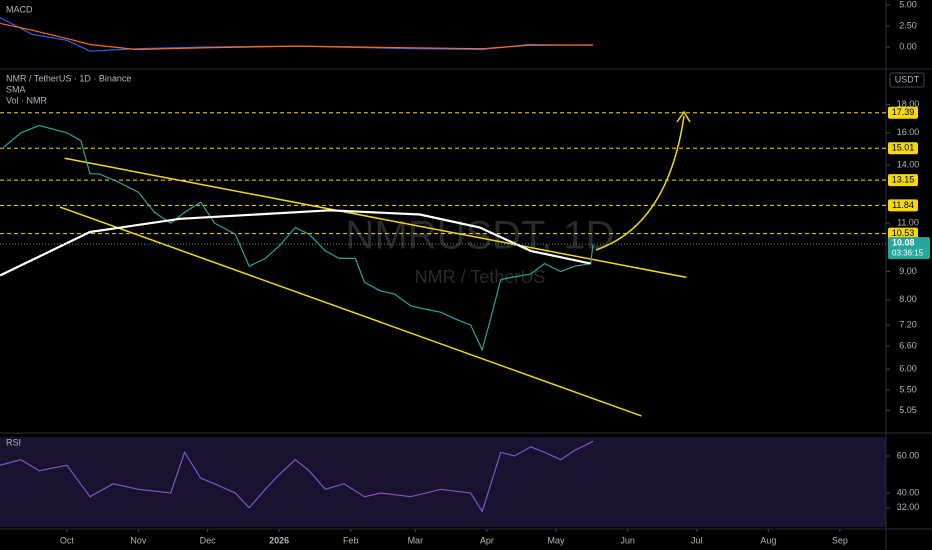  What do you see at coordinates (908, 271) in the screenshot?
I see `y-tick-label: 9.00` at bounding box center [908, 271].